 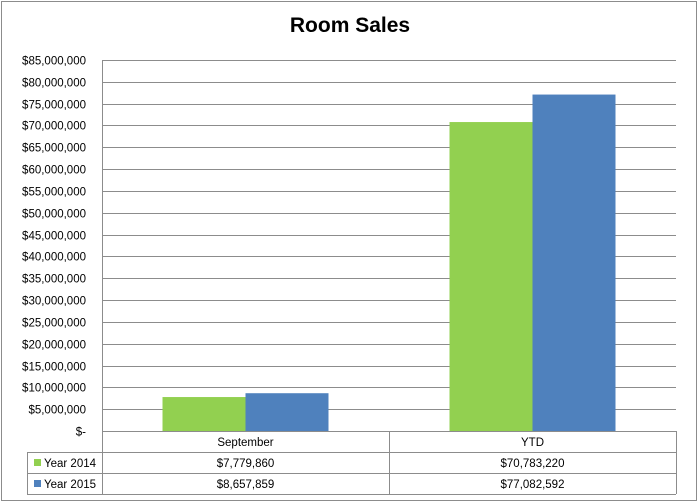 What do you see at coordinates (245, 443) in the screenshot?
I see `category-label: September` at bounding box center [245, 443].